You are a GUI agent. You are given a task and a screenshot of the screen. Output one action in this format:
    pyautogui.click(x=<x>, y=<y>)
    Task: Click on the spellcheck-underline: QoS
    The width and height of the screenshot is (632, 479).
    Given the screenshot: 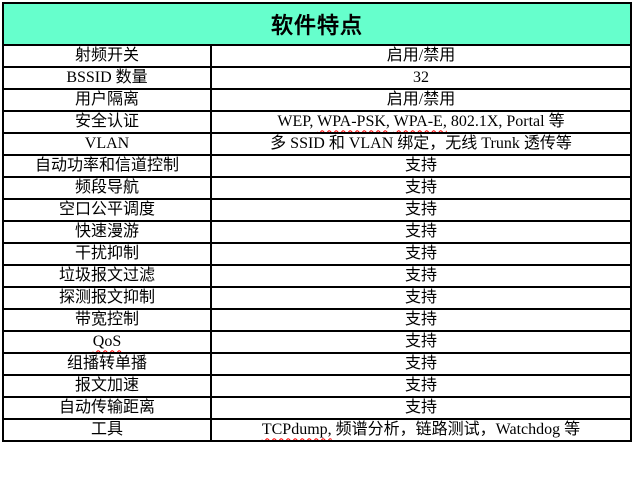 What is the action you would take?
    pyautogui.click(x=107, y=342)
    